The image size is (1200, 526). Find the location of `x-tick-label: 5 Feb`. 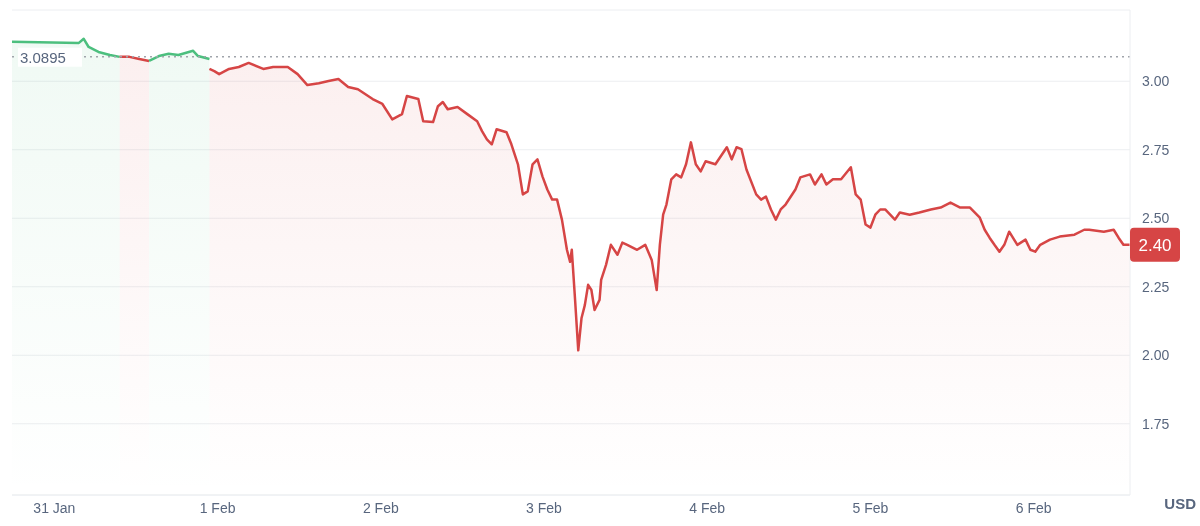

x-tick-label: 5 Feb is located at coordinates (870, 507).